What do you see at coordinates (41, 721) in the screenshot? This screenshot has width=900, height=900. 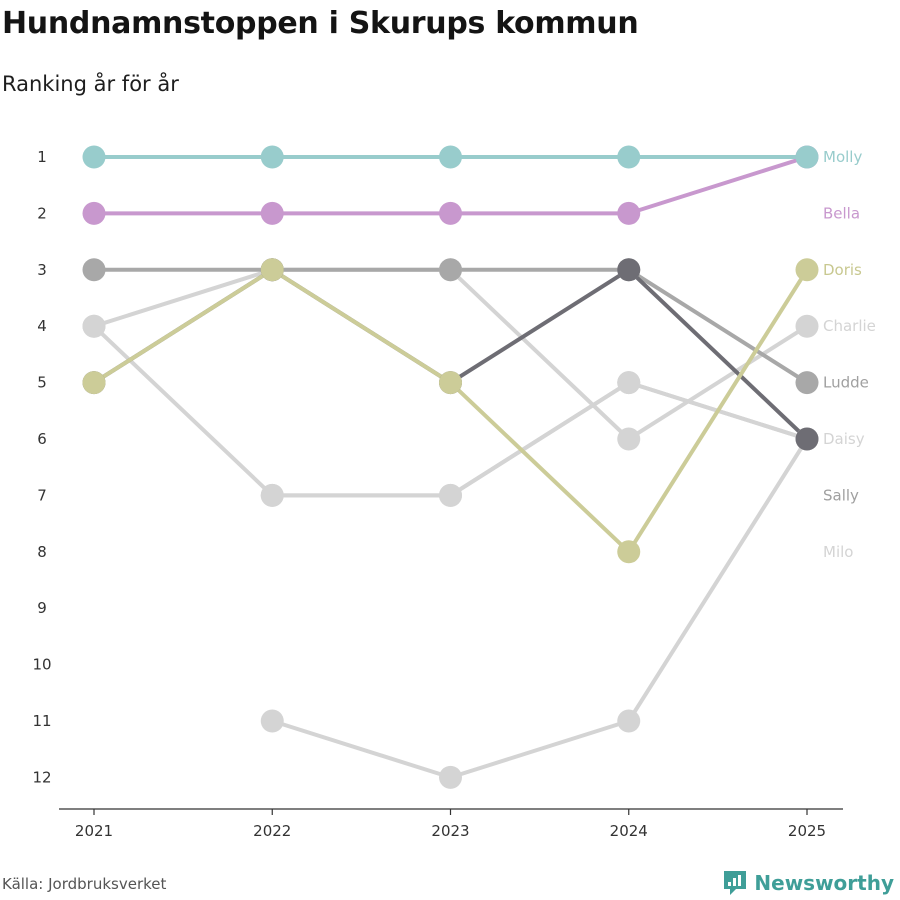 I see `y-tick-label: 11` at bounding box center [41, 721].